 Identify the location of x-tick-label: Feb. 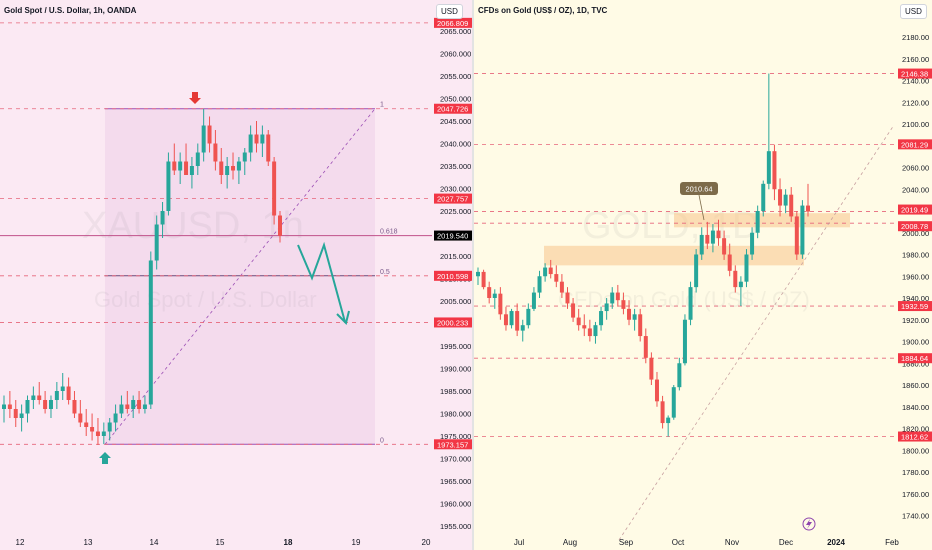
(892, 542).